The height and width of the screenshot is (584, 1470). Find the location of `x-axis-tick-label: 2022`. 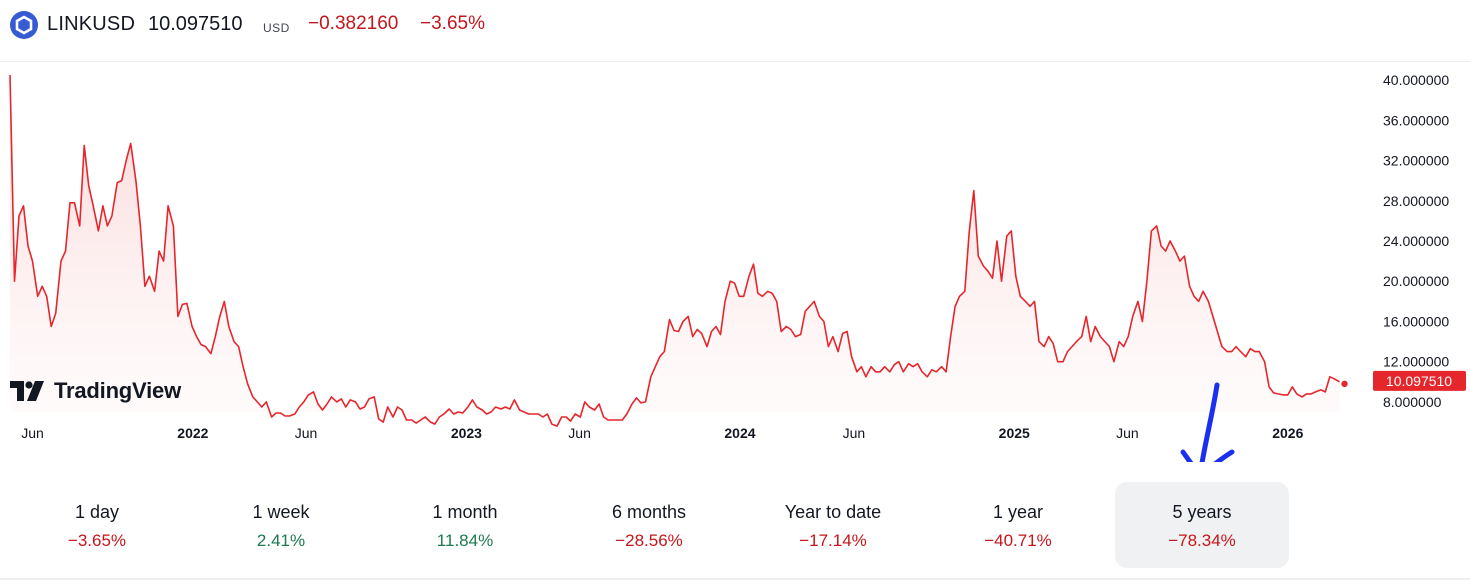

x-axis-tick-label: 2022 is located at coordinates (192, 433).